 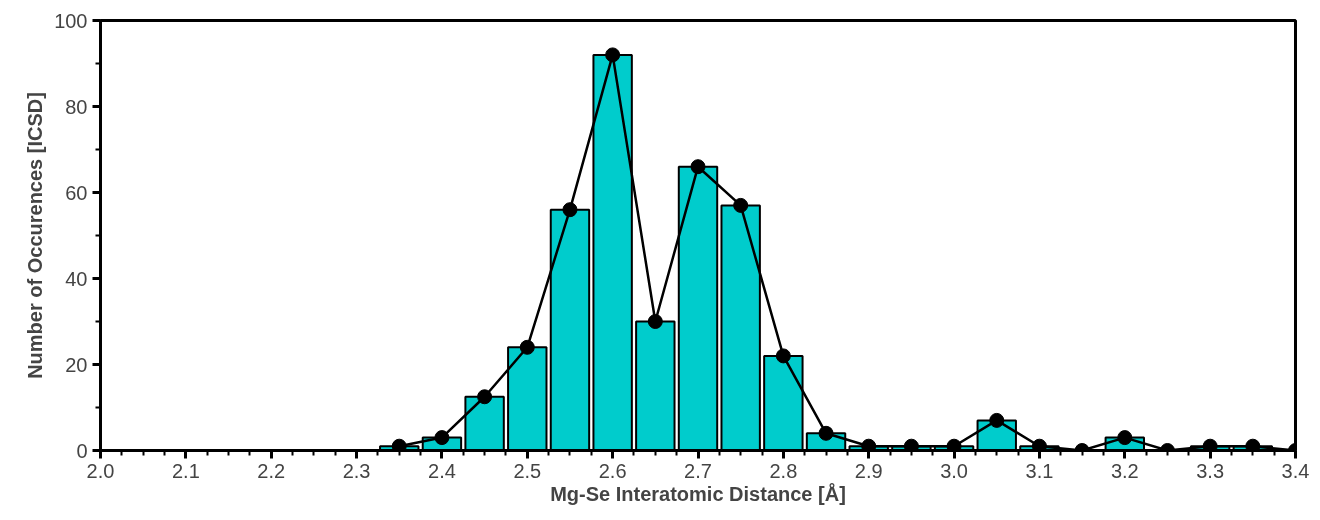 What do you see at coordinates (1210, 470) in the screenshot?
I see `x-tick-label: 3.3` at bounding box center [1210, 470].